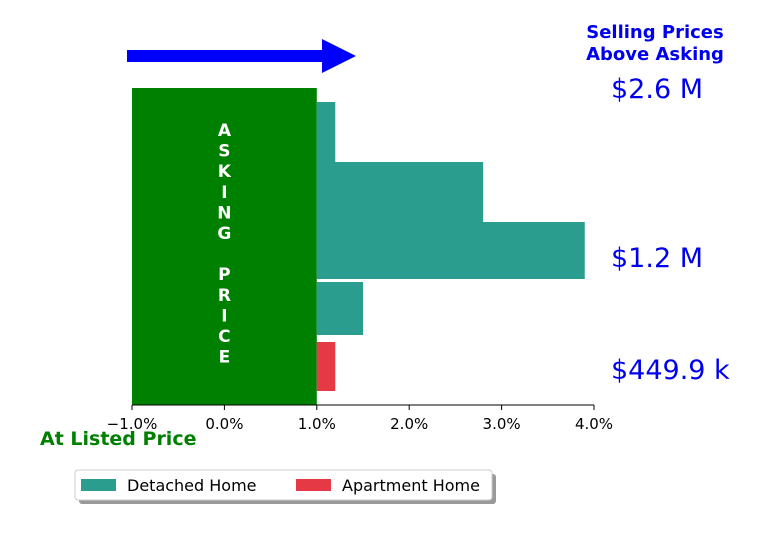 Image resolution: width=772 pixels, height=541 pixels. I want to click on asking-price-letter: R, so click(224, 296).